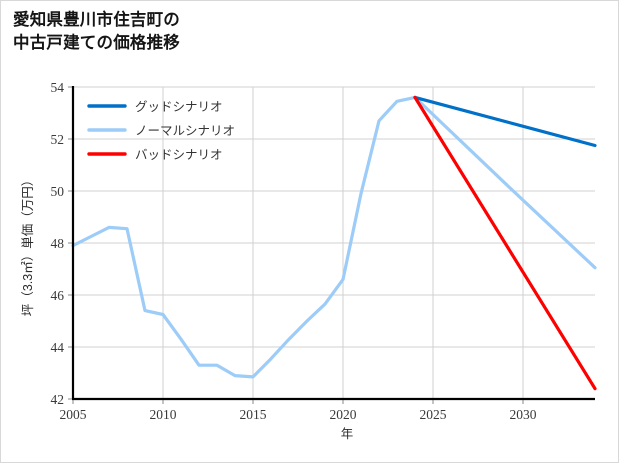 The height and width of the screenshot is (465, 621). What do you see at coordinates (179, 155) in the screenshot?
I see `legend-label-3: バッドシナリオ` at bounding box center [179, 155].